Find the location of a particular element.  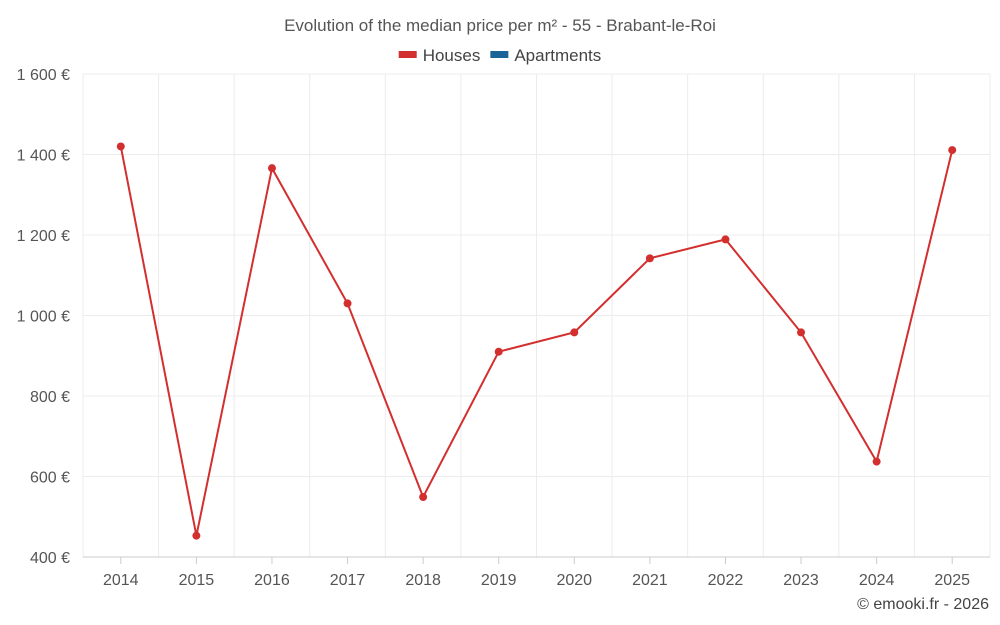

x-tick-label: 2017 is located at coordinates (348, 580).